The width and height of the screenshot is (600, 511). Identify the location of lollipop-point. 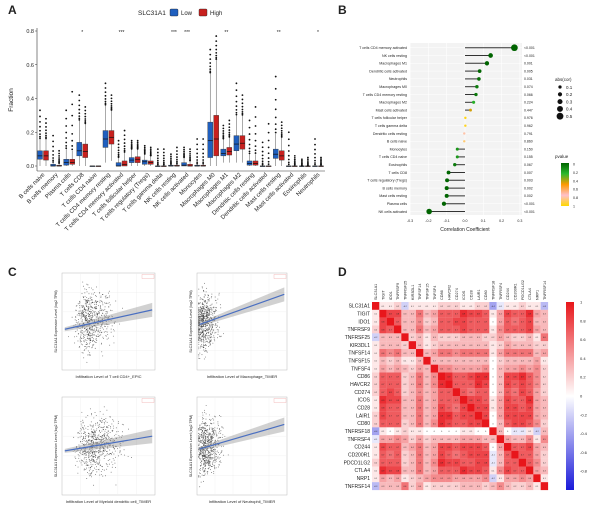
(479, 79).